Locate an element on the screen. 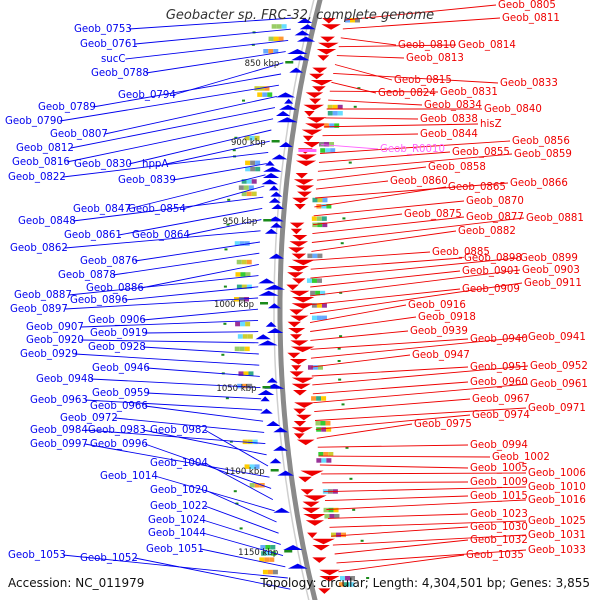 The width and height of the screenshot is (600, 600). left-gene-label: Geob_0963 is located at coordinates (59, 400).